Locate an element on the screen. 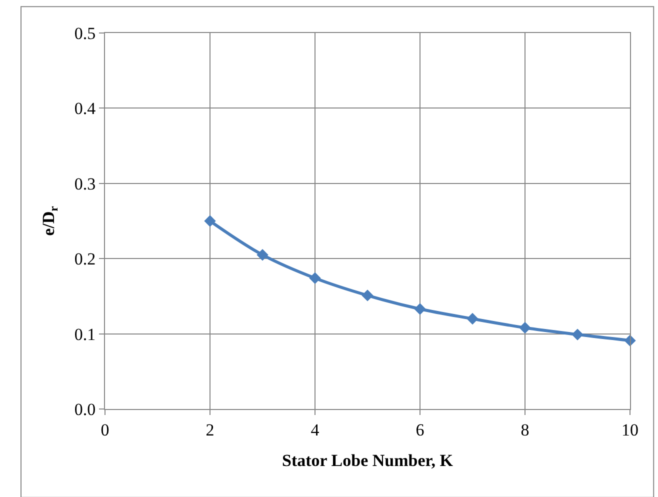 This screenshot has height=497, width=658. y-tick-label: 0.5 is located at coordinates (85, 33).